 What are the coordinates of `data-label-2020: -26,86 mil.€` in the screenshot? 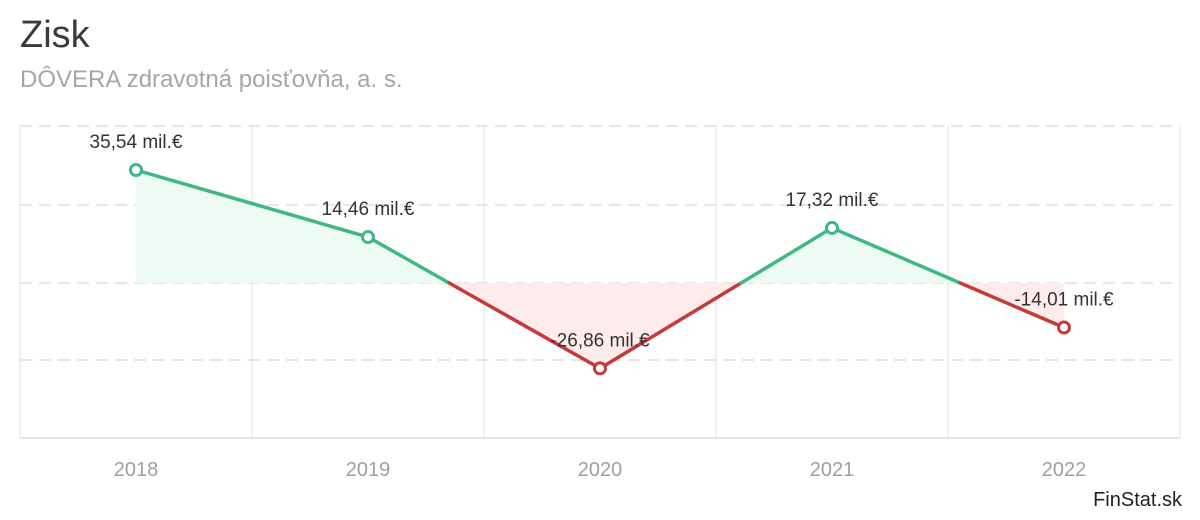 It's located at (600, 340).